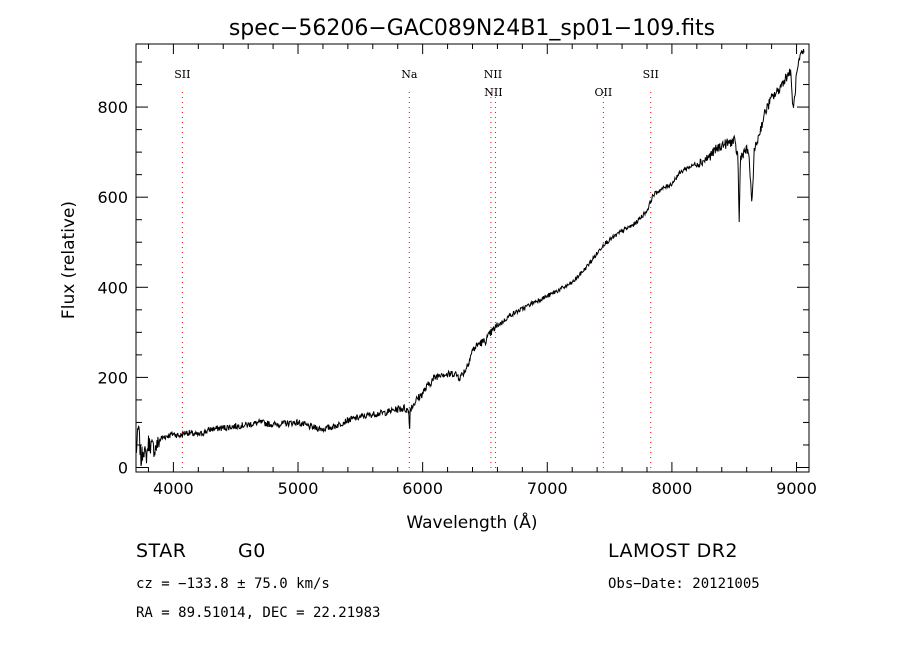  I want to click on x-tick-label: 7000, so click(547, 488).